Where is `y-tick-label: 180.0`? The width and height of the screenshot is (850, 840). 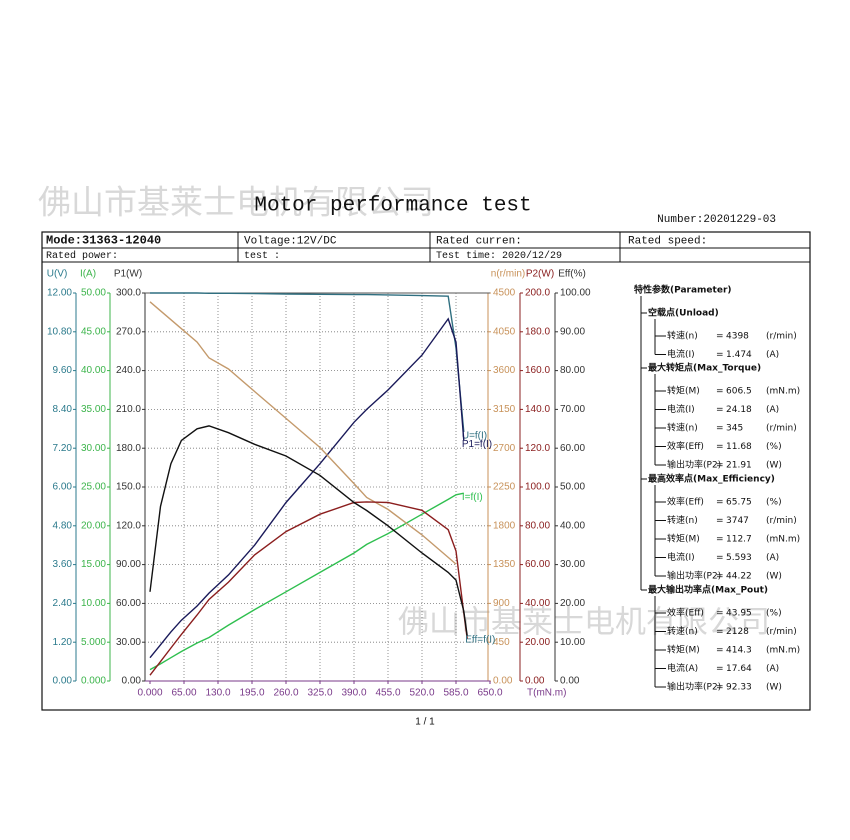
y-tick-label: 180.0 is located at coordinates (128, 448).